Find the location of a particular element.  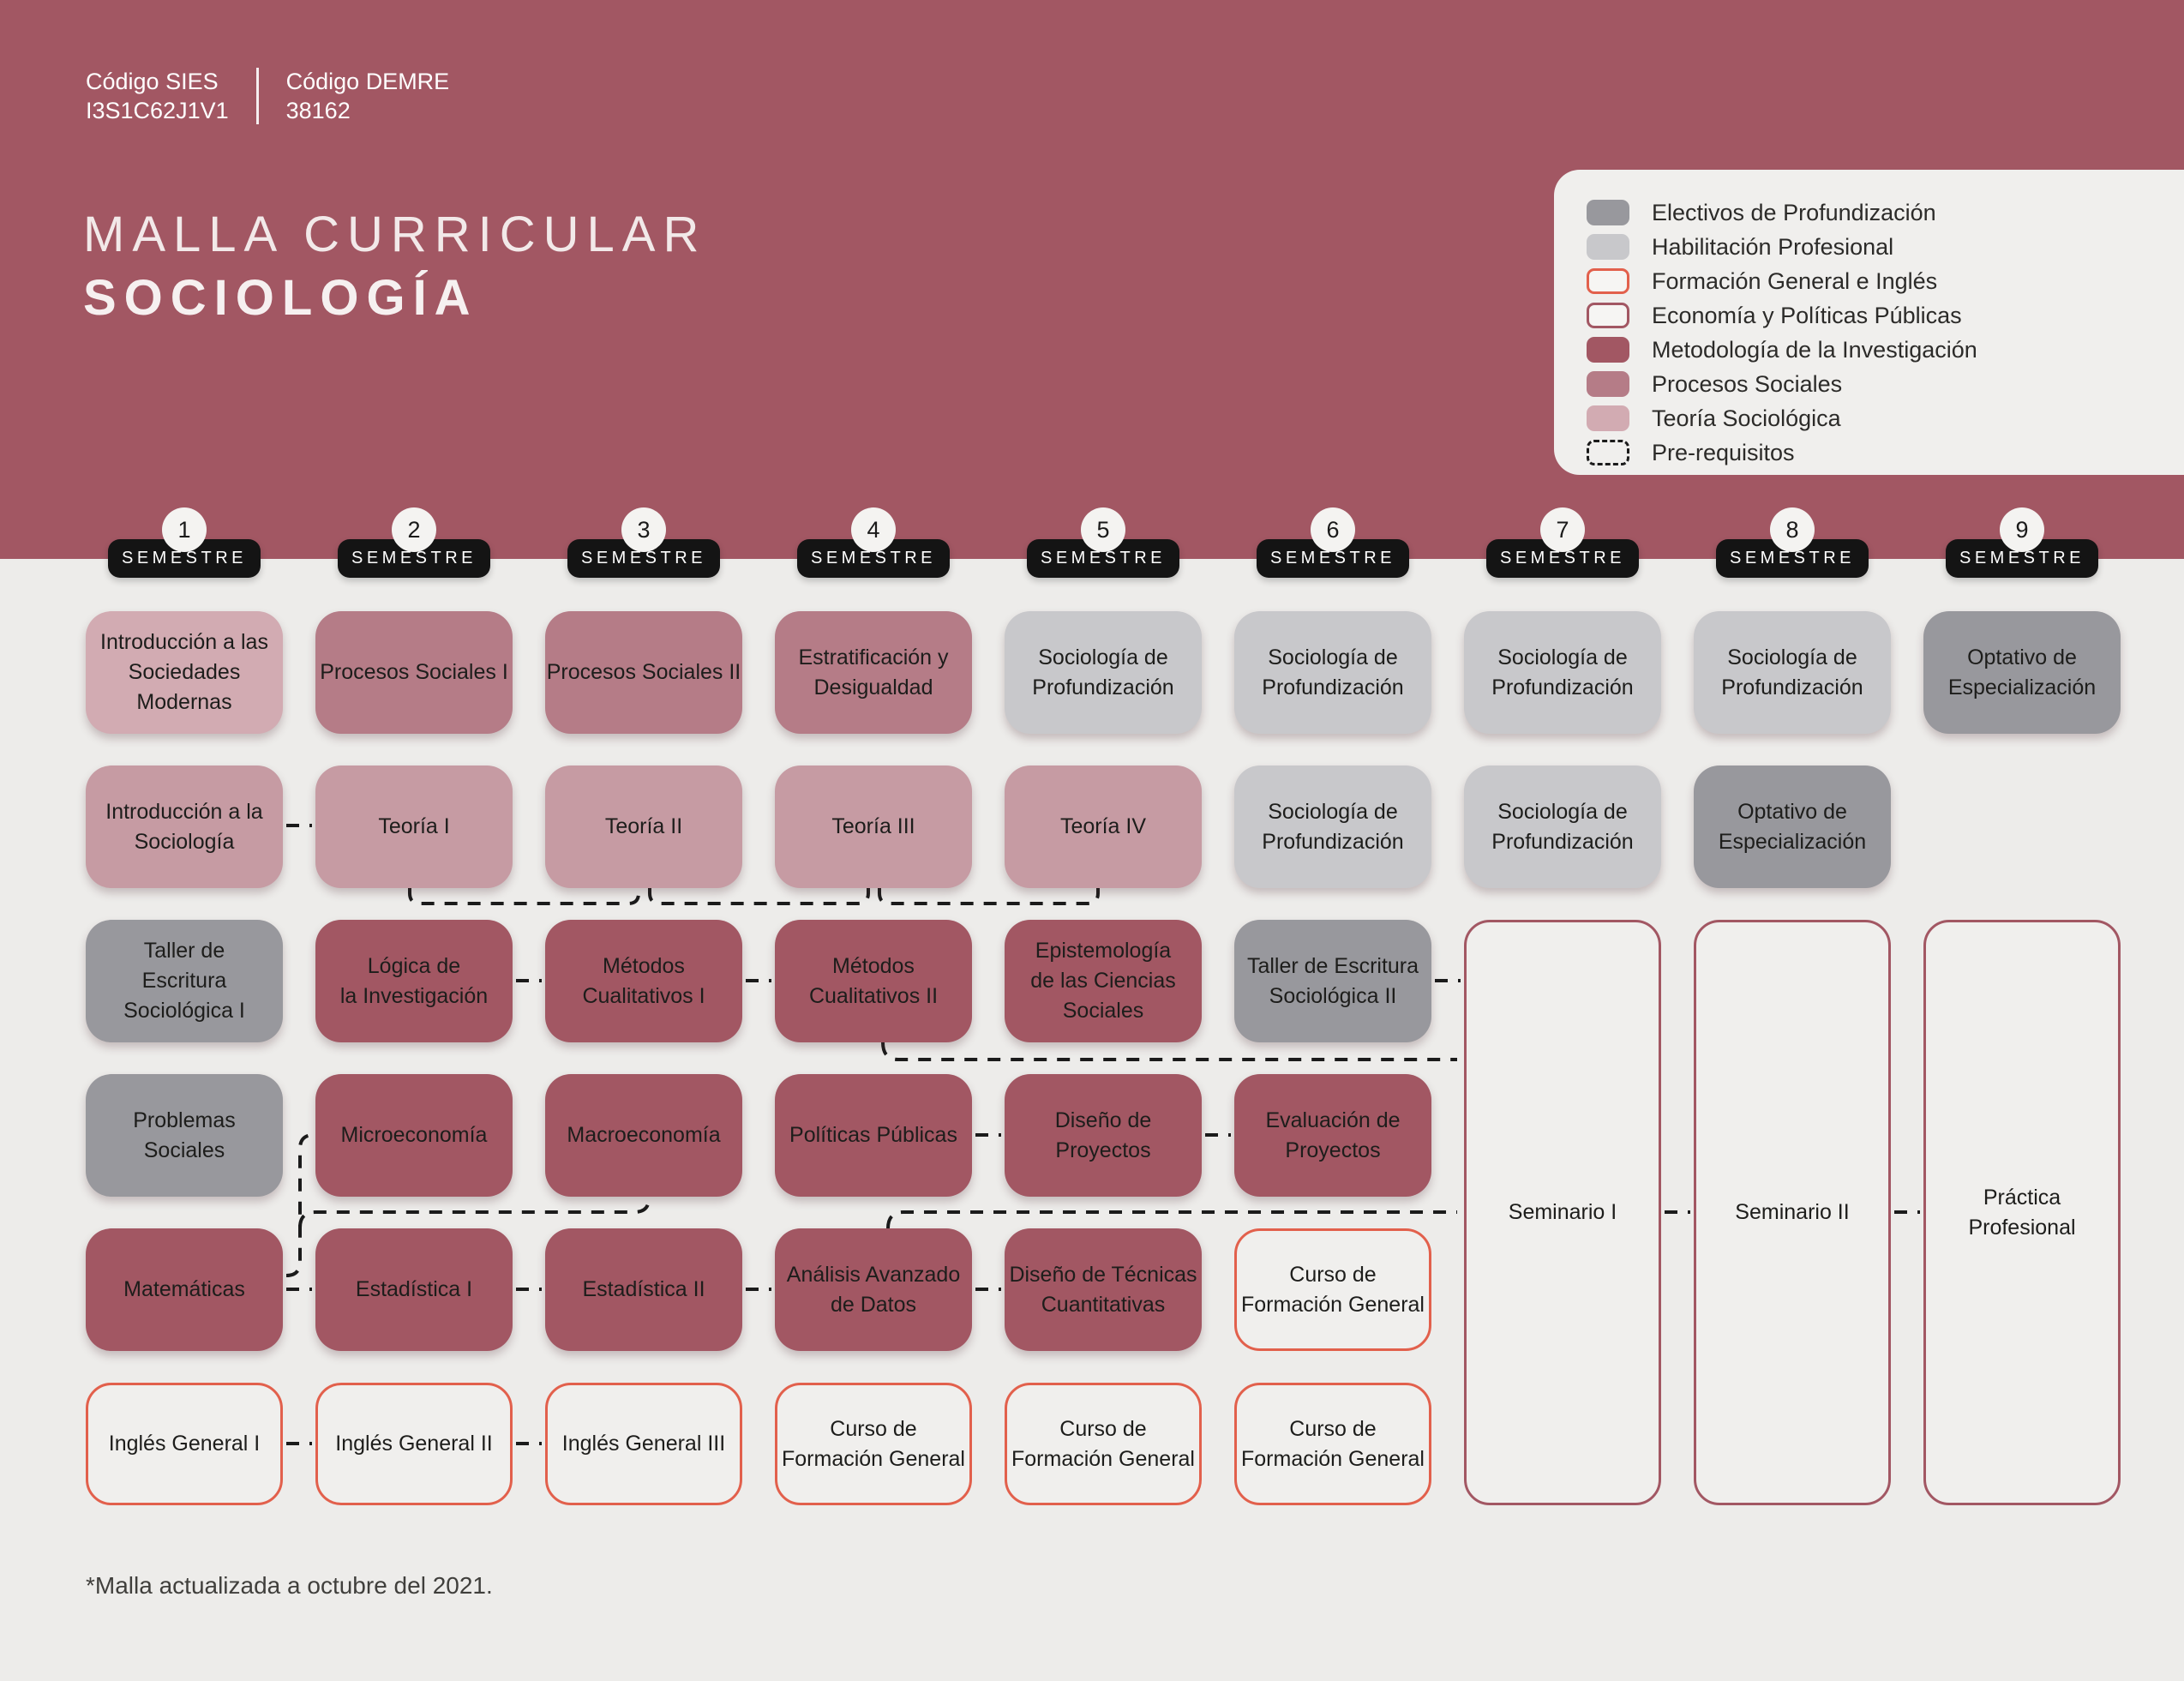

course-label-line: Modernas is located at coordinates (184, 702).